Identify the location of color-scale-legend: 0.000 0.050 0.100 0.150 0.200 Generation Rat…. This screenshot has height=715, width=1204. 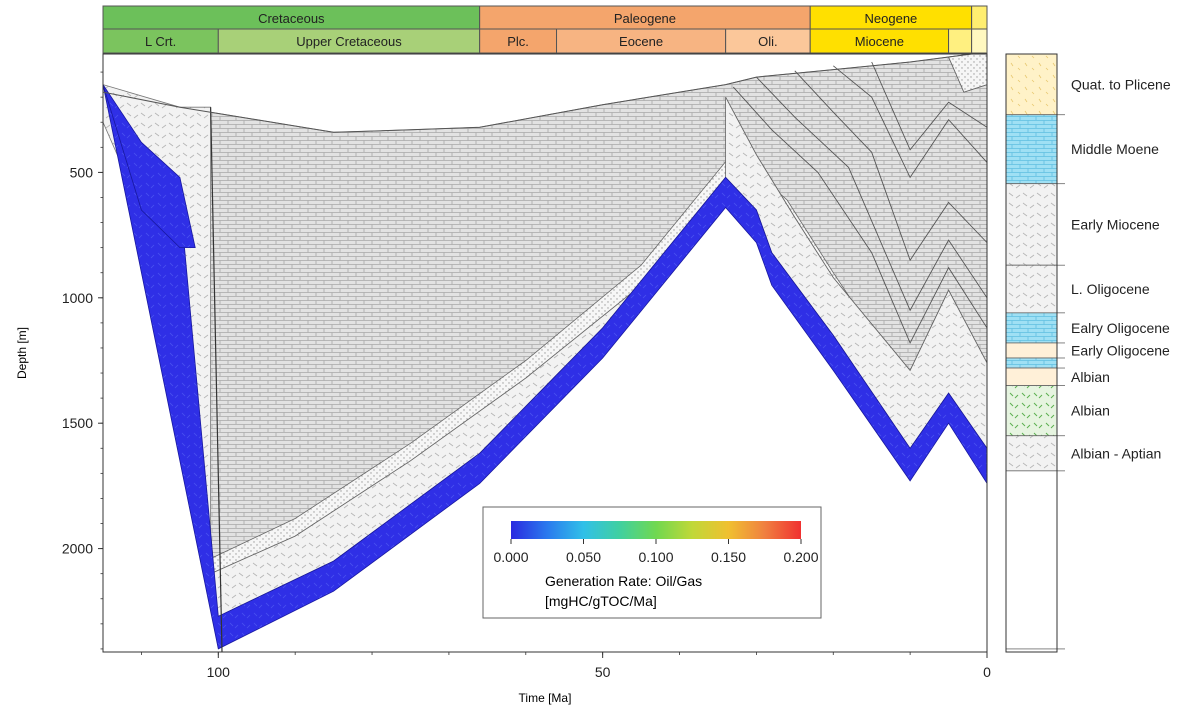
(652, 562).